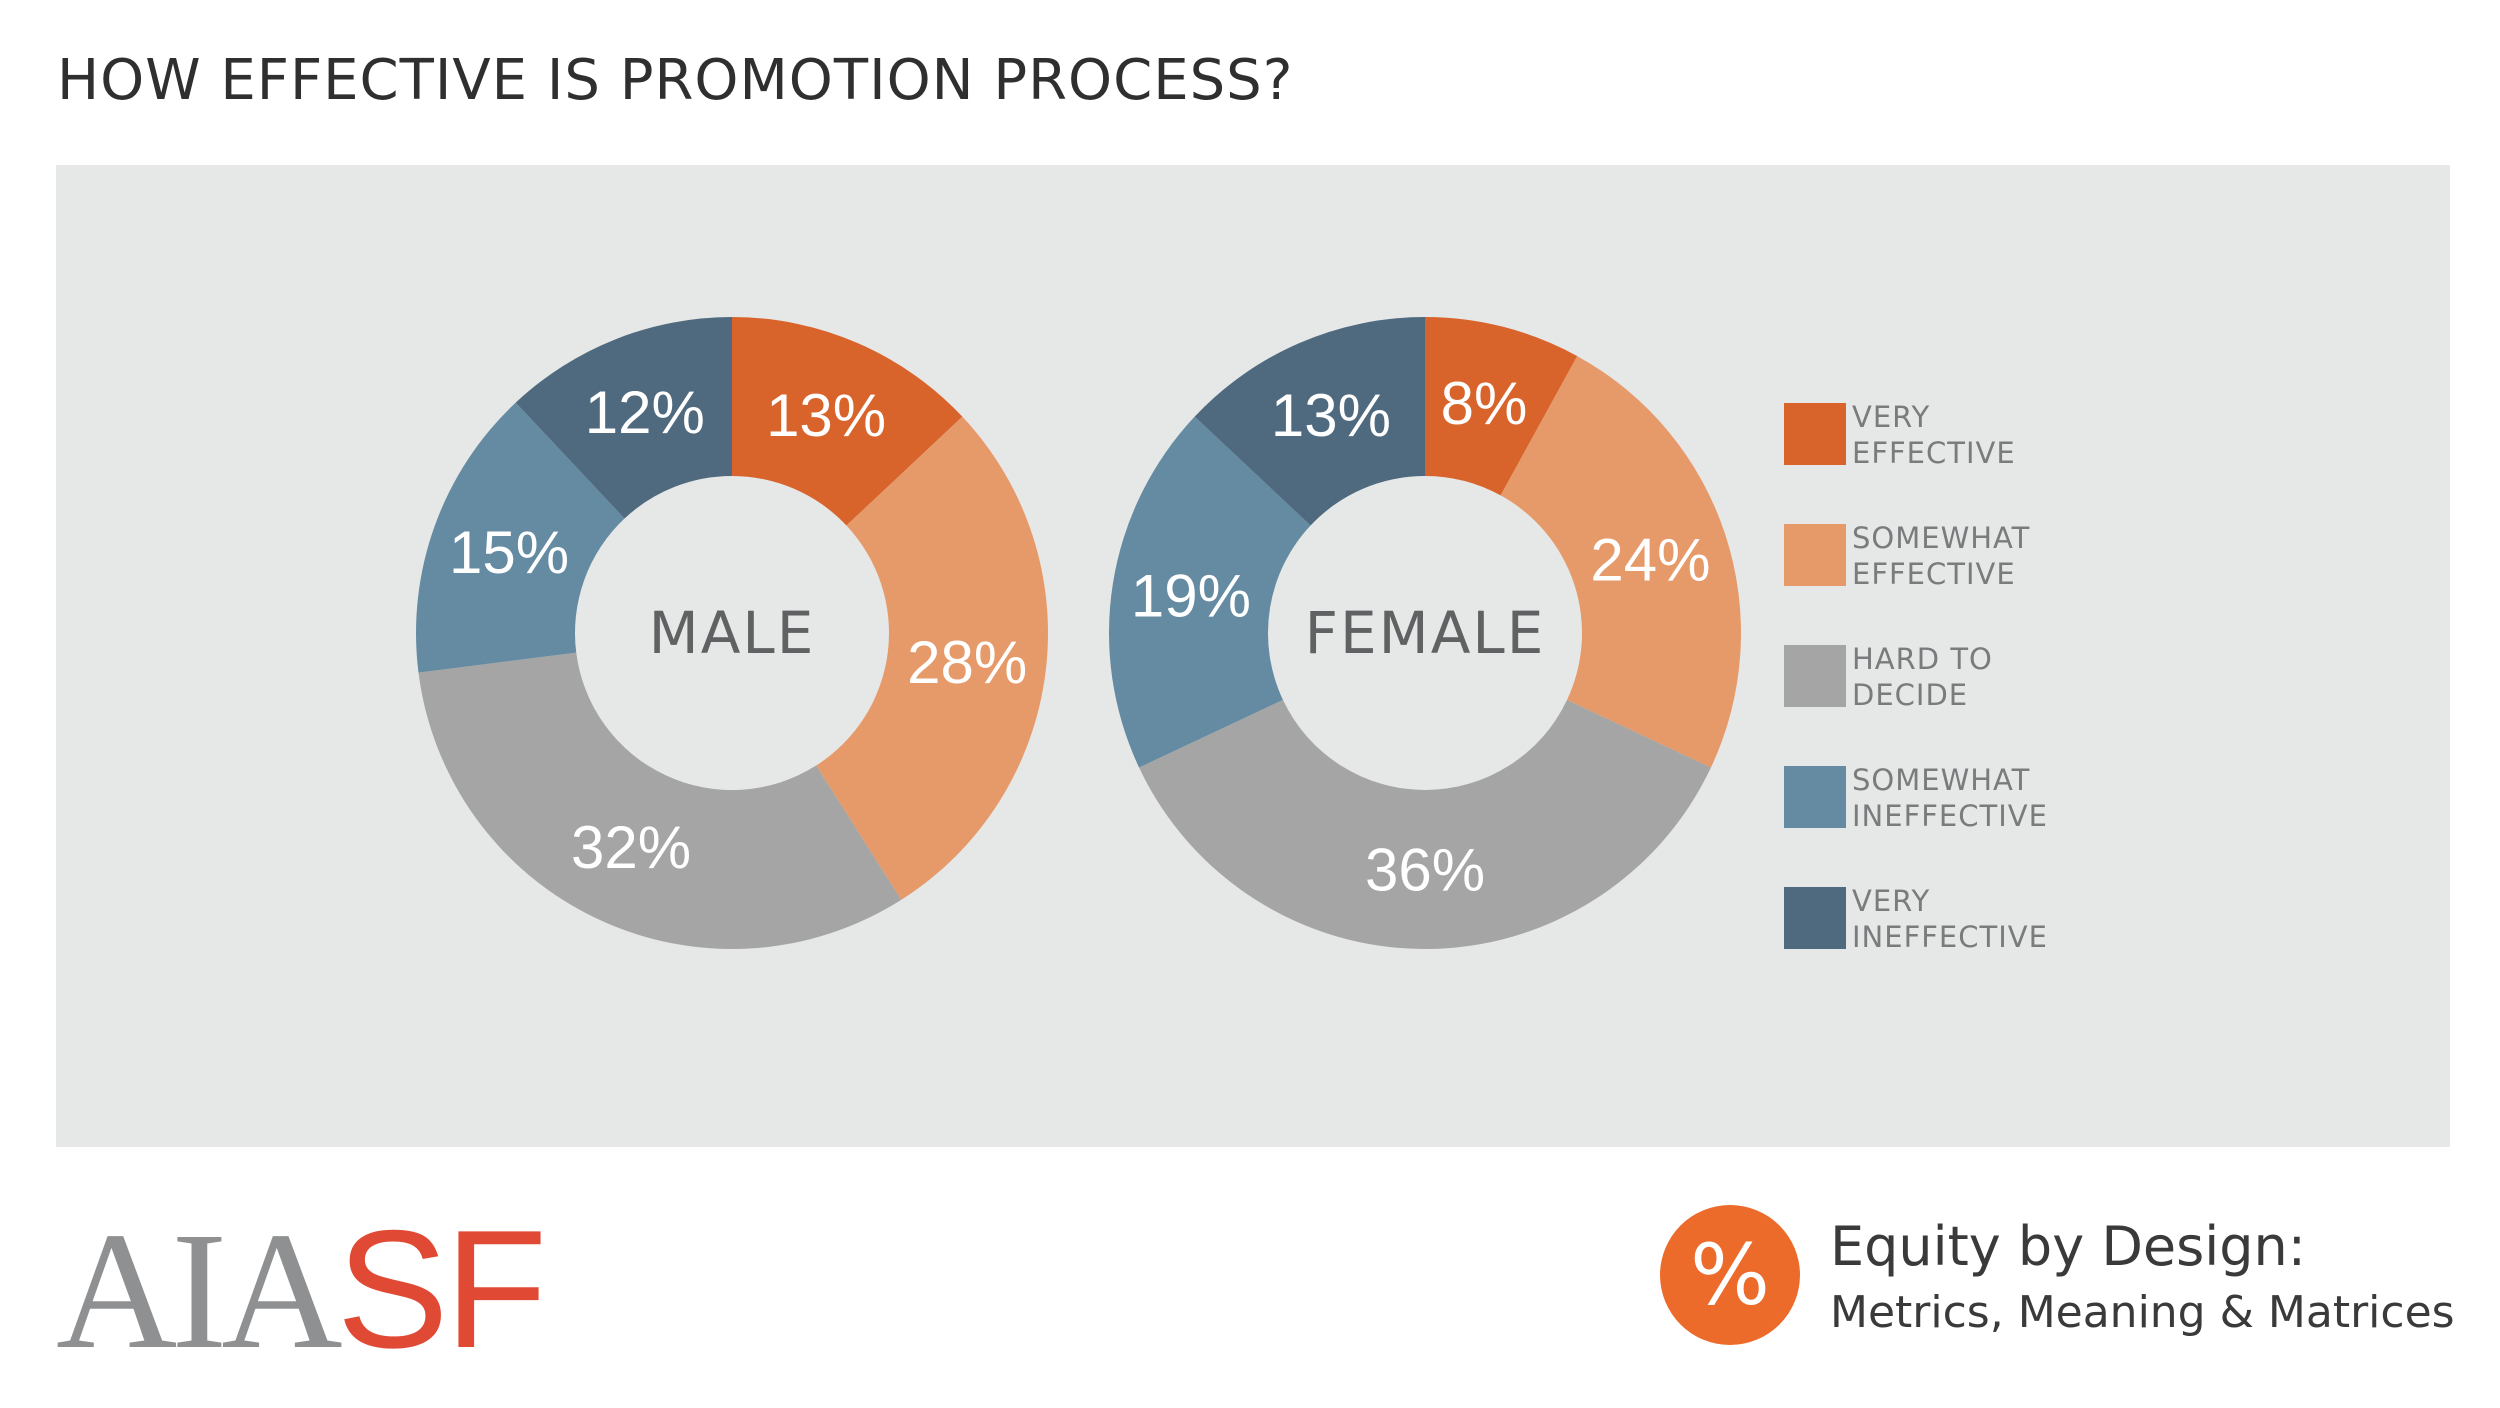 This screenshot has width=2500, height=1408. Describe the element at coordinates (2142, 1312) in the screenshot. I see `brand-subtitle: Metrics, Meaning & Matrices` at that location.